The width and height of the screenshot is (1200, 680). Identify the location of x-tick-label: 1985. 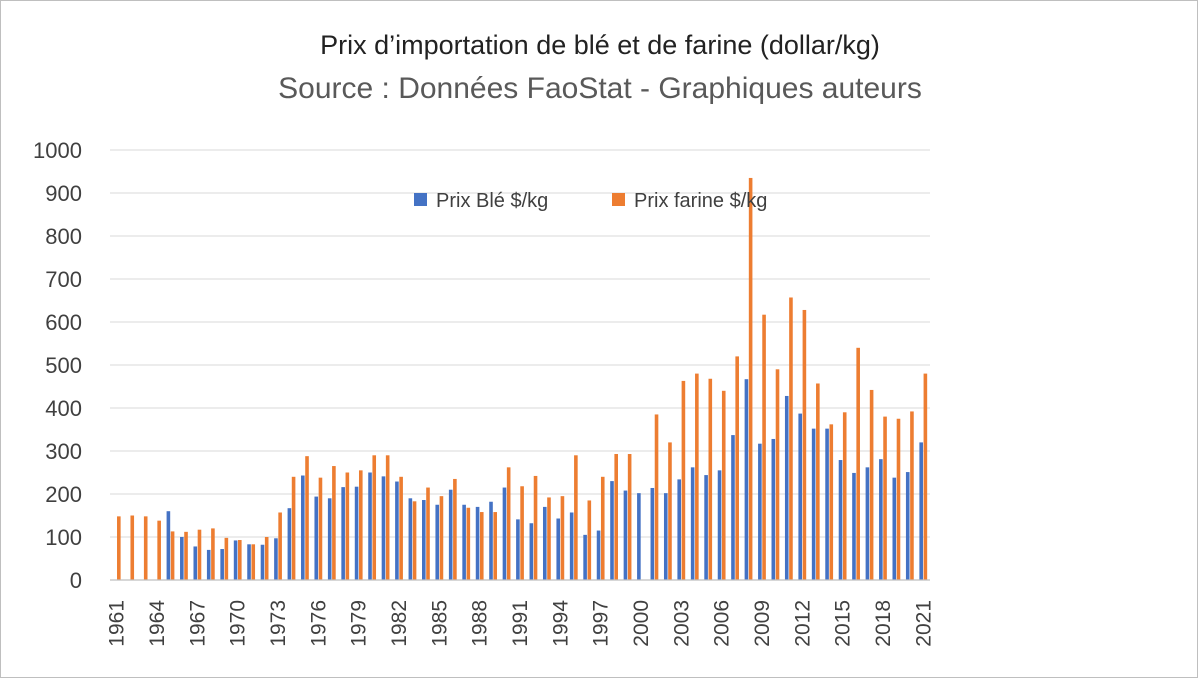
(439, 623).